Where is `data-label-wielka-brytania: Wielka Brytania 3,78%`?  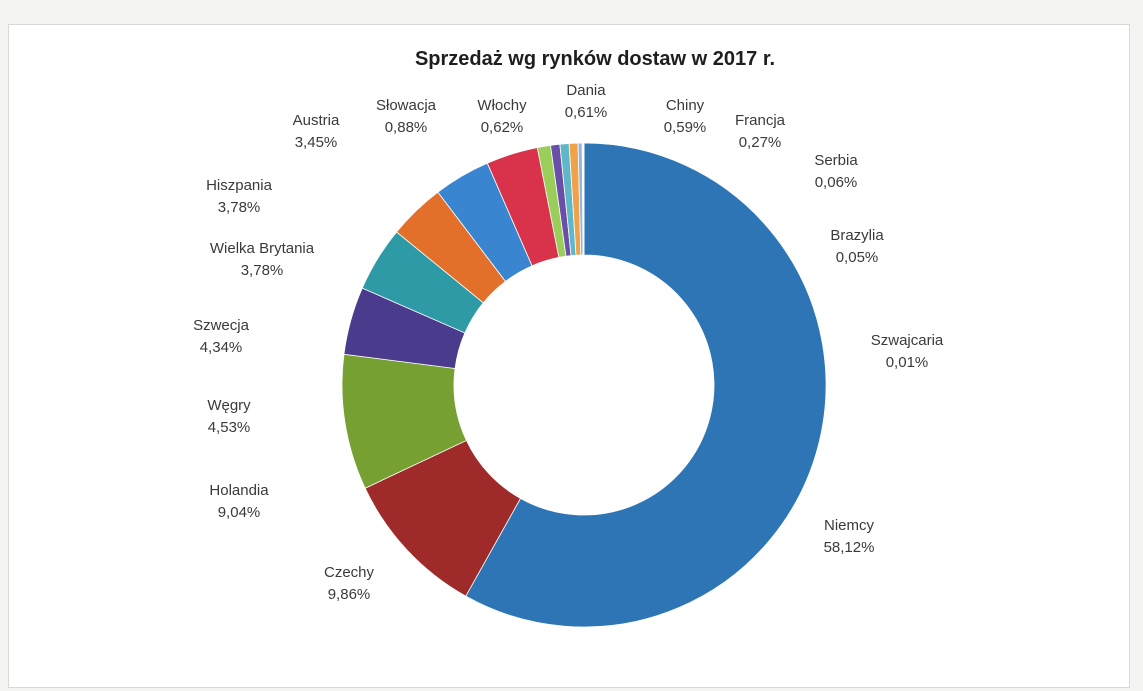 data-label-wielka-brytania: Wielka Brytania 3,78% is located at coordinates (262, 259).